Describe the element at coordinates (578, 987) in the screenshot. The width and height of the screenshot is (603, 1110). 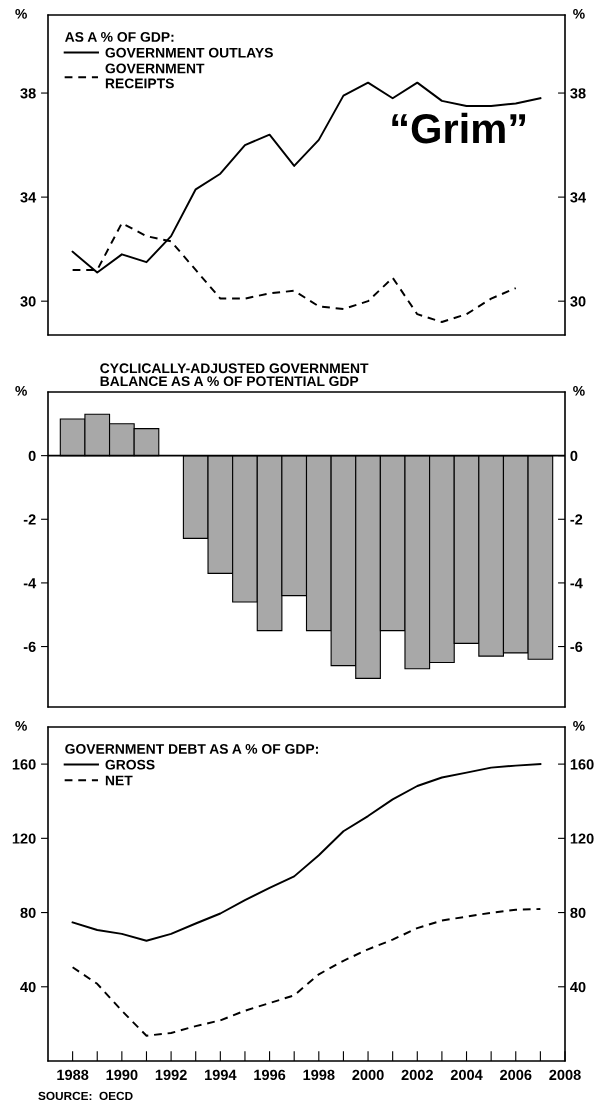
I see `y2-tick-label: 40` at that location.